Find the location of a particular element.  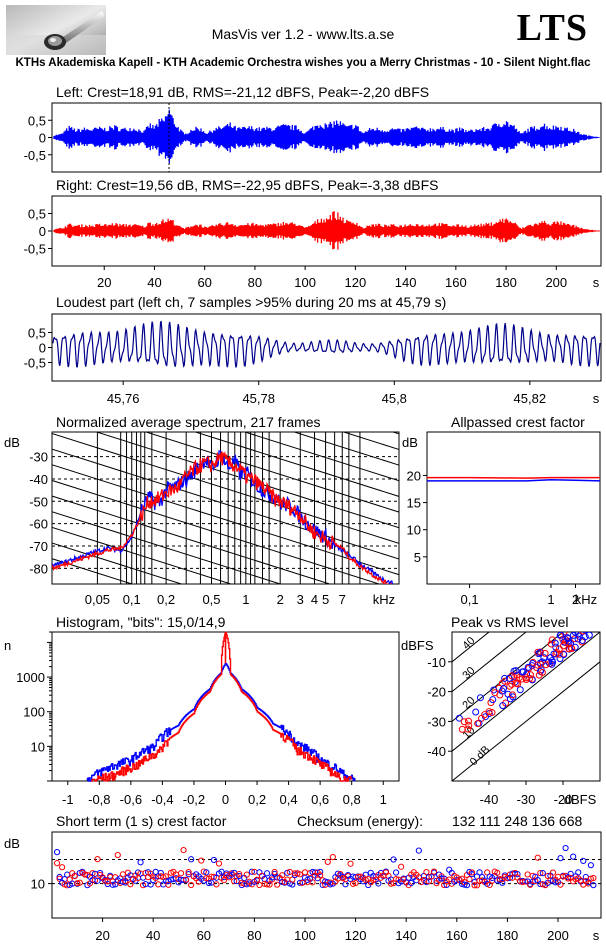

loudest-ytick-label: -0,5 is located at coordinates (35, 363).